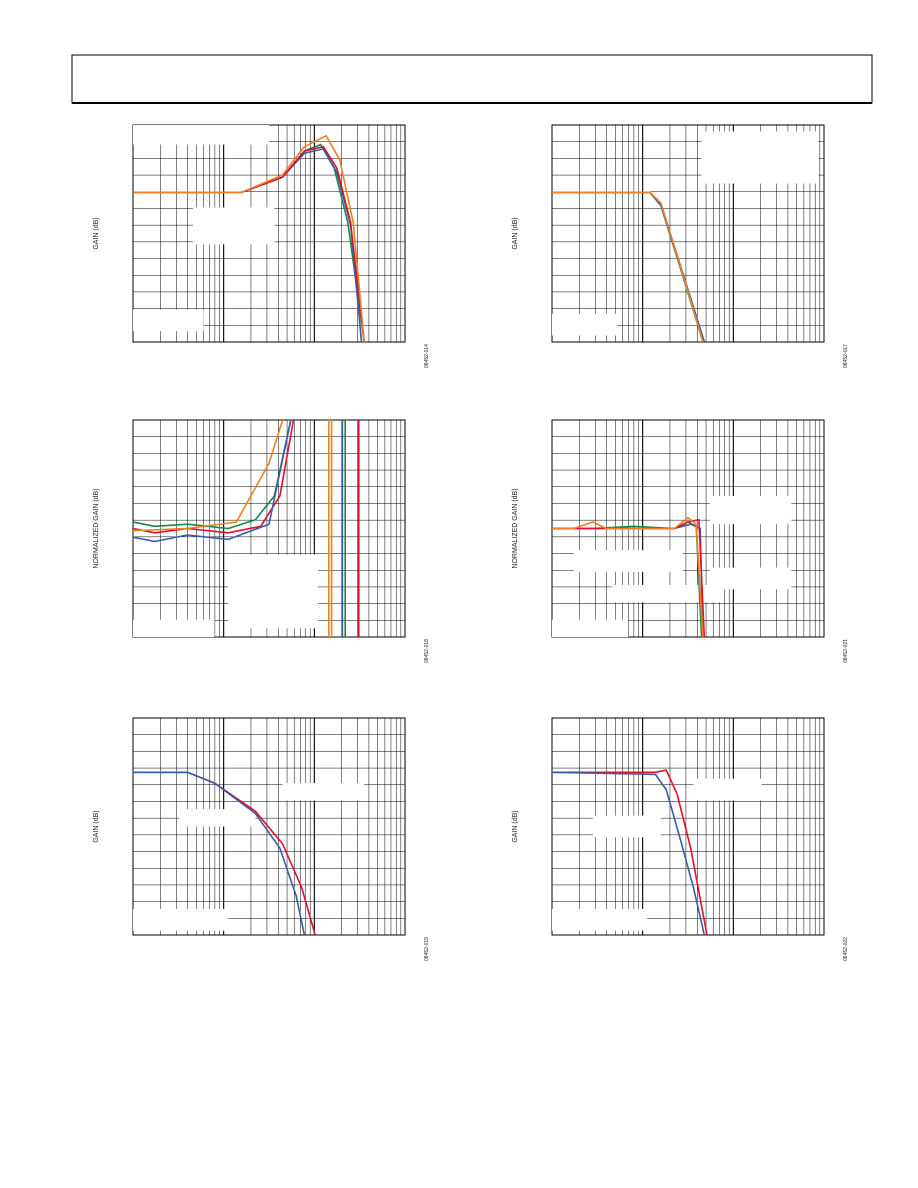 Image resolution: width=918 pixels, height=1188 pixels. I want to click on figure: GAIN (dB) 08452-014, so click(261, 246).